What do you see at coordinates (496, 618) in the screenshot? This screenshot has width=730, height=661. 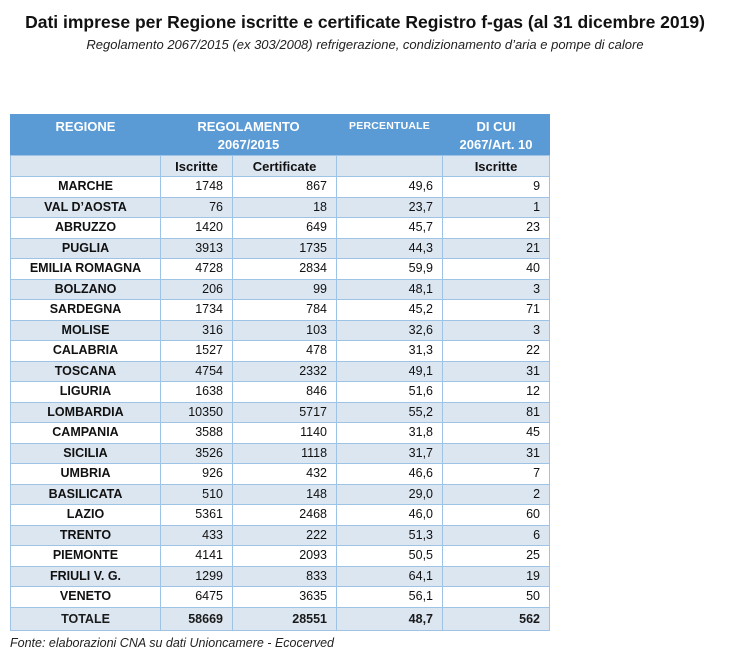 I see `total-dicui: 562` at bounding box center [496, 618].